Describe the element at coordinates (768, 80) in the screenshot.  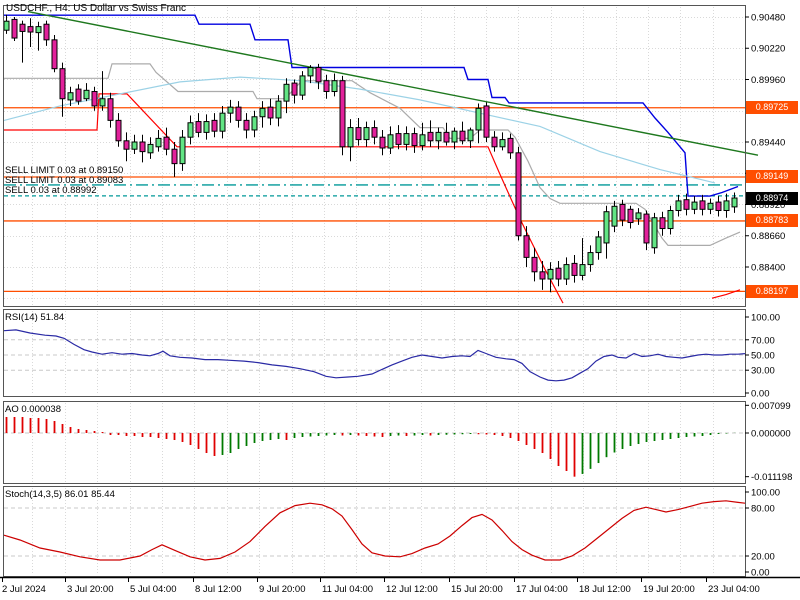
I see `svg-text: 0.89960` at that location.